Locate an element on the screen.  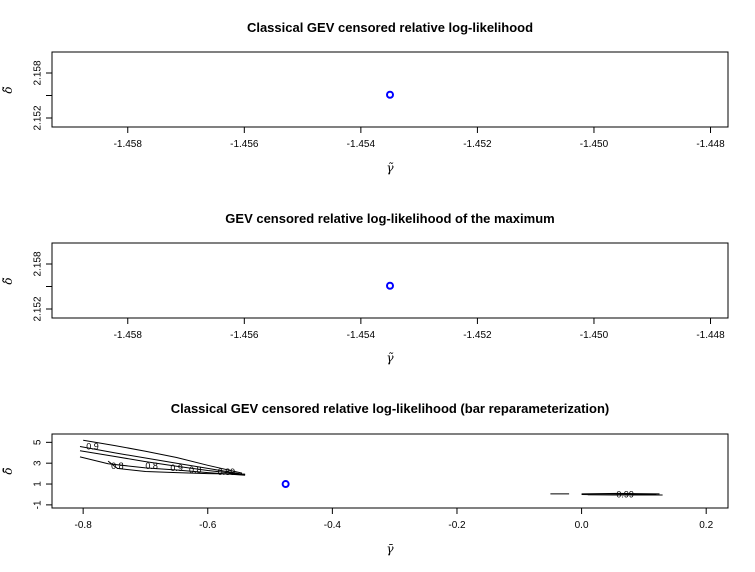
x-tick-label: 0.2 is located at coordinates (706, 525).